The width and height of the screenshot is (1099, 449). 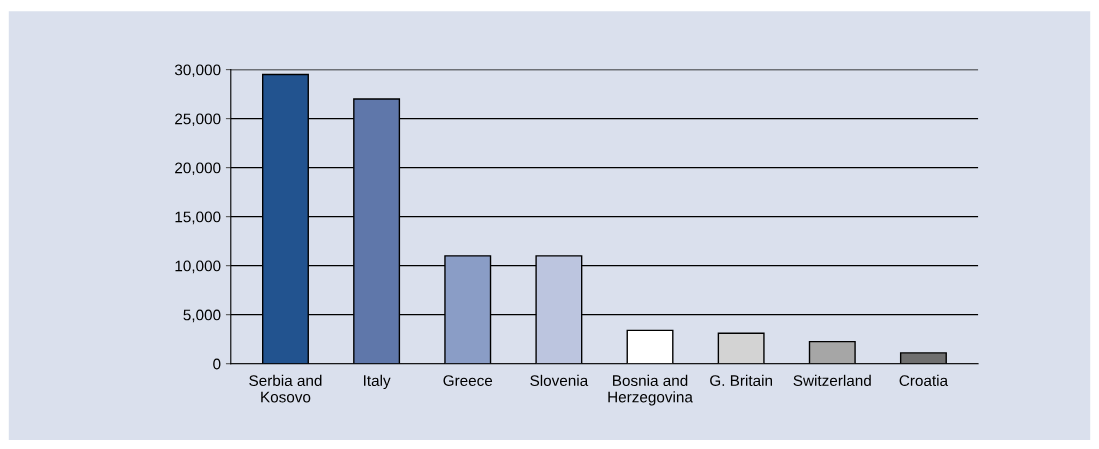 What do you see at coordinates (650, 390) in the screenshot?
I see `x-tick-label: Bosnia and Herzegovina` at bounding box center [650, 390].